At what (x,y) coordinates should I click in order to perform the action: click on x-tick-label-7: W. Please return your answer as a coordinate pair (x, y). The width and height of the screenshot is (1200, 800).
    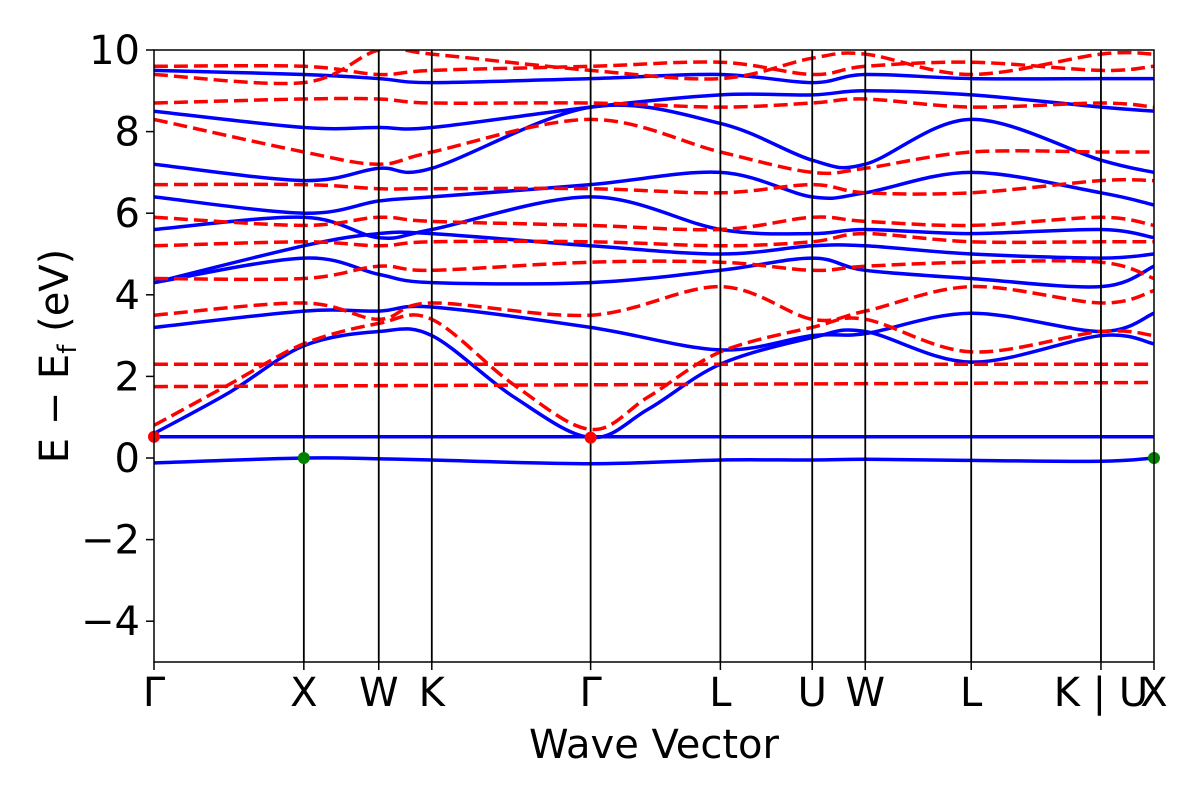
    Looking at the image, I should click on (865, 693).